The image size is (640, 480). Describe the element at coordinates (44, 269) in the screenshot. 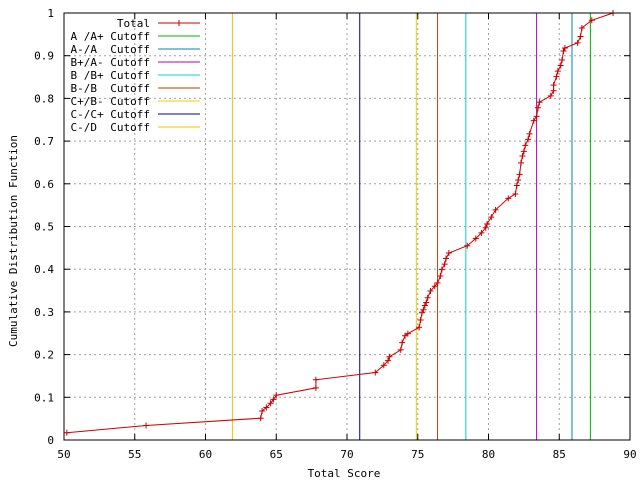

I see `y-tick-label: 0.4` at that location.